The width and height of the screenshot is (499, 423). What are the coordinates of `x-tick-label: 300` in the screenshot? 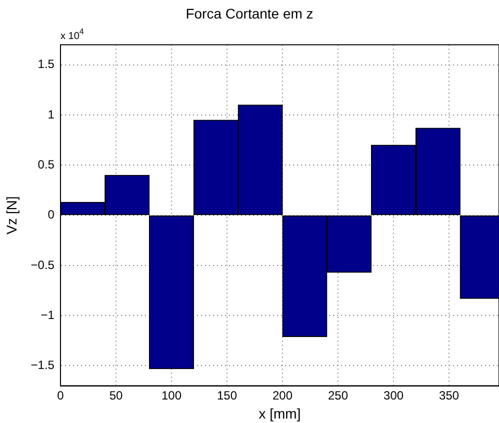 It's located at (394, 395).